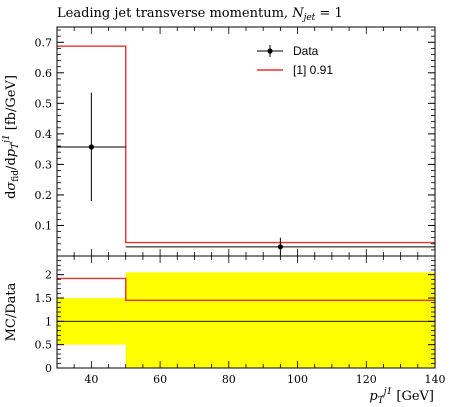  I want to click on main-ytick-label: 0.3, so click(44, 164).